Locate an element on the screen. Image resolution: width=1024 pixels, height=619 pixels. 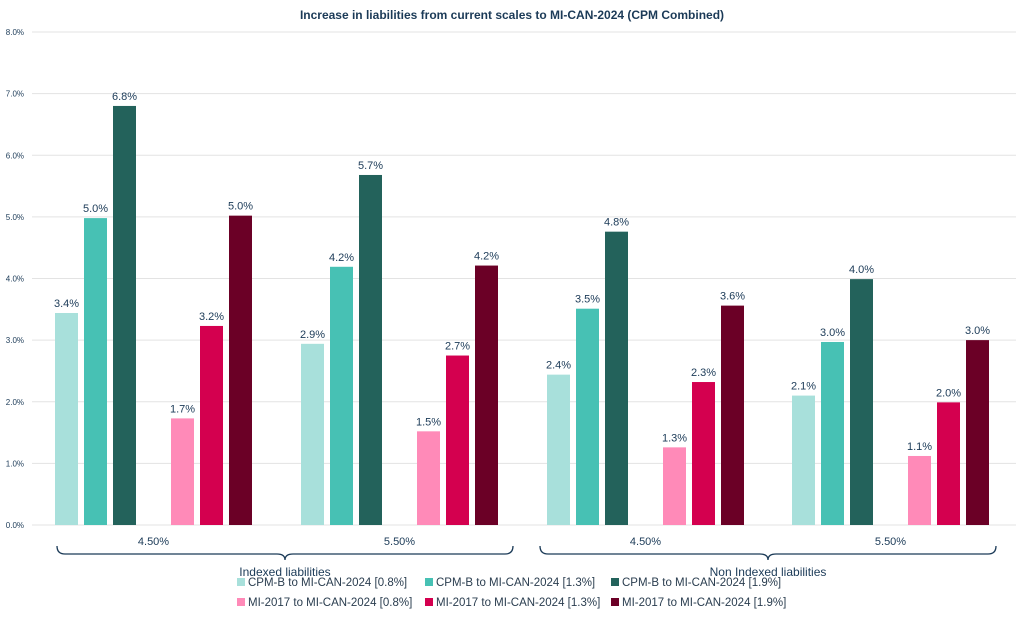
data-label: 1.3% is located at coordinates (674, 438).